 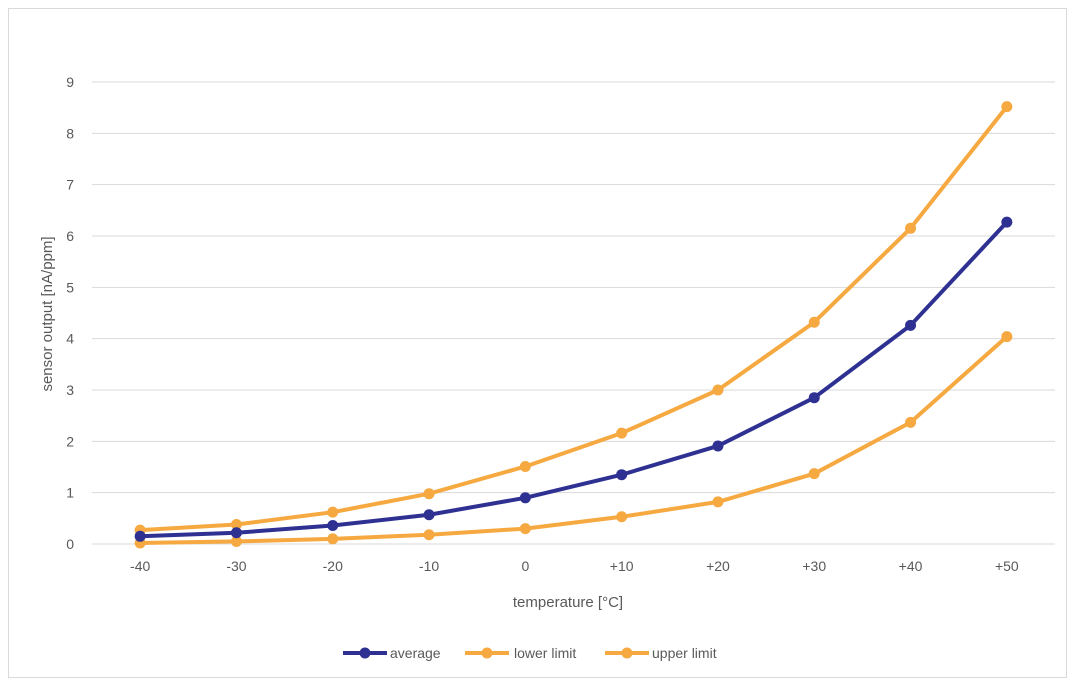 I want to click on x-tick-label: +10, so click(x=622, y=566).